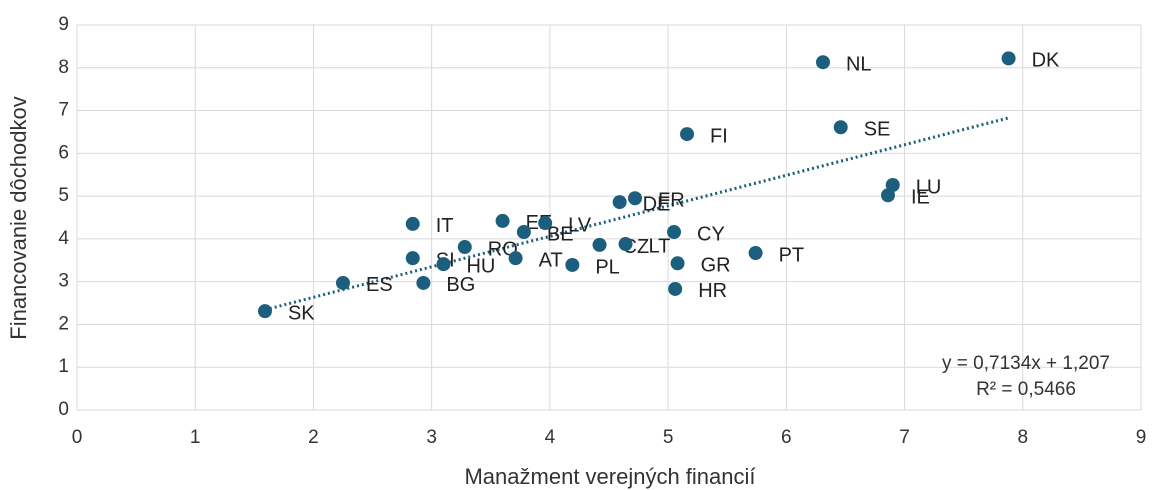 Image resolution: width=1153 pixels, height=490 pixels. What do you see at coordinates (63, 366) in the screenshot?
I see `y-tick-label: 1` at bounding box center [63, 366].